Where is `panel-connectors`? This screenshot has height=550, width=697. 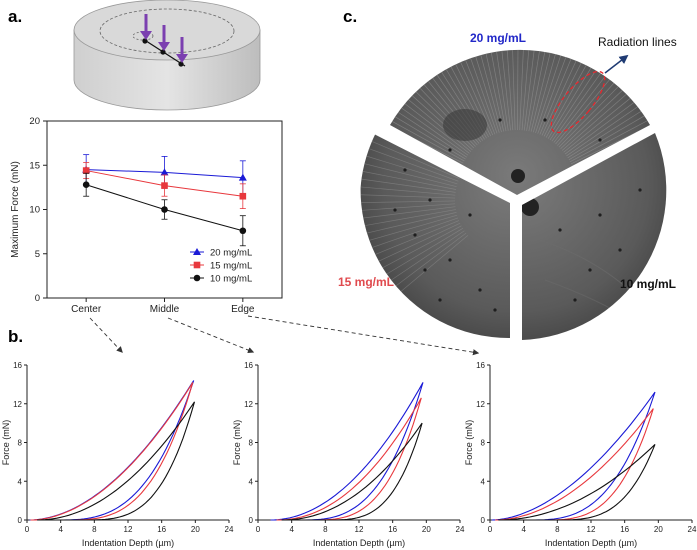 panel-connectors is located at coordinates (284, 335).